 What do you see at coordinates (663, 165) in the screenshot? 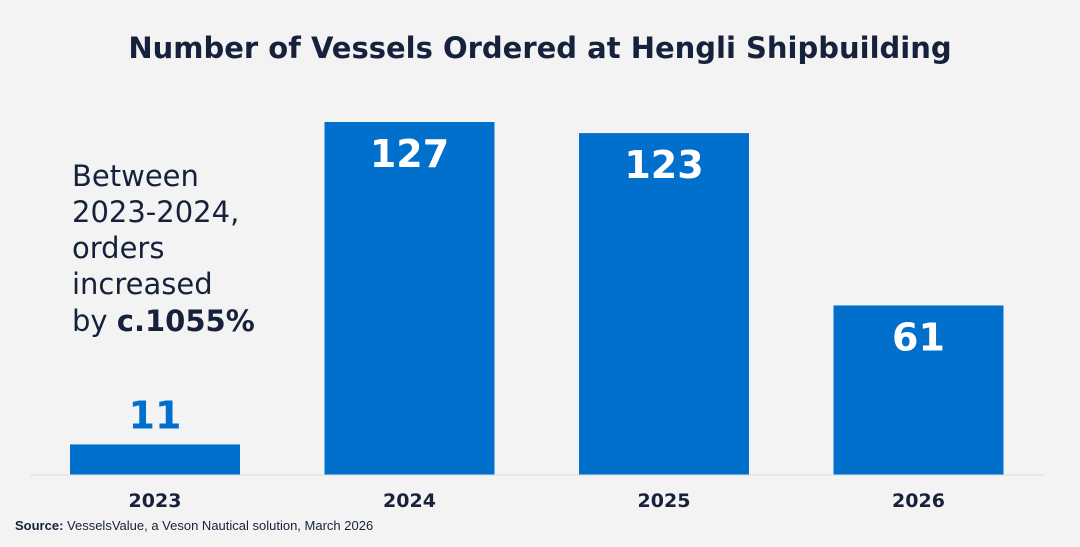
I see `bar-value-label-2025: 123` at bounding box center [663, 165].